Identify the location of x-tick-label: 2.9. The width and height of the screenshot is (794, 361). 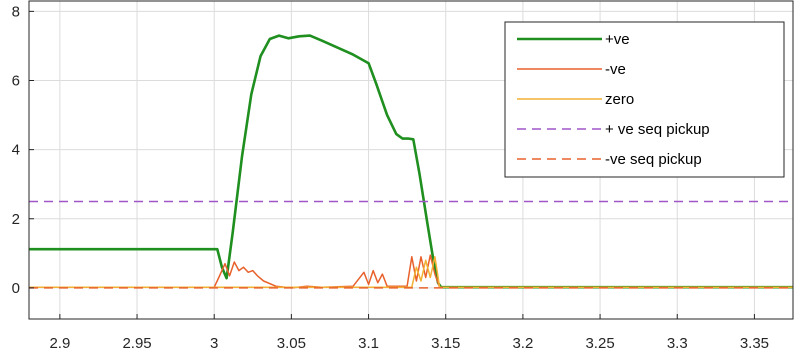
(59, 343).